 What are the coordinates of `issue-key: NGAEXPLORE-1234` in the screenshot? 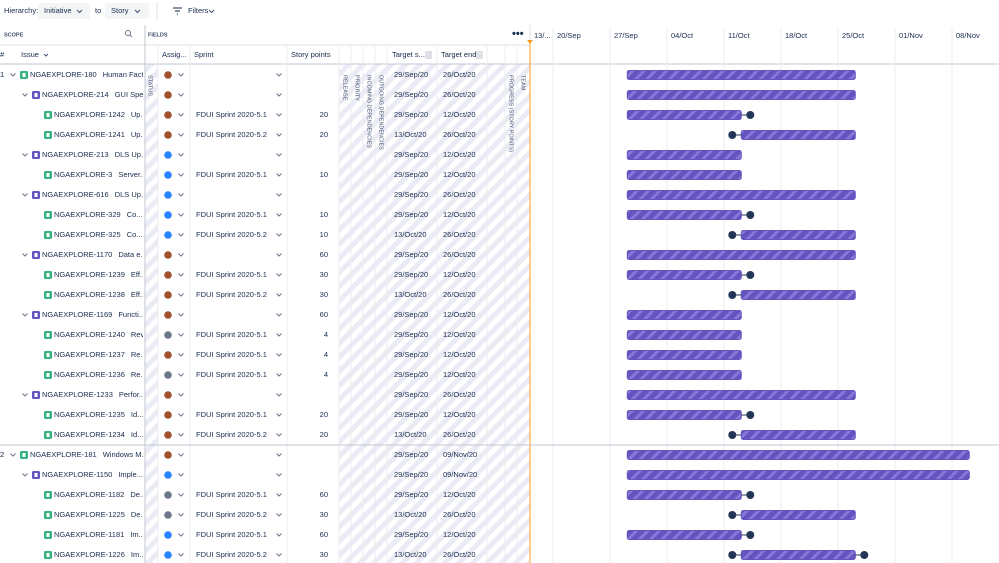 It's located at (89, 434).